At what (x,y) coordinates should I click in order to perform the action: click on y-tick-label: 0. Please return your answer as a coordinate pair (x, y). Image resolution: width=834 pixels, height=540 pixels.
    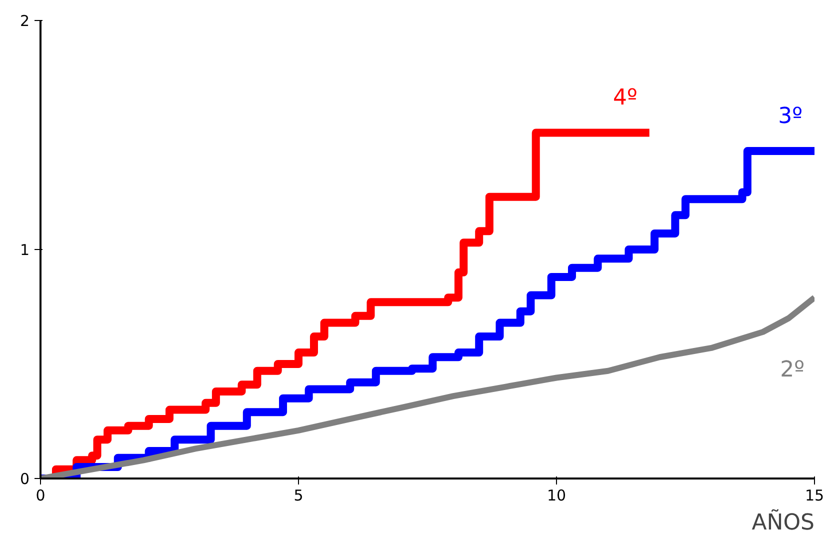
    Looking at the image, I should click on (25, 479).